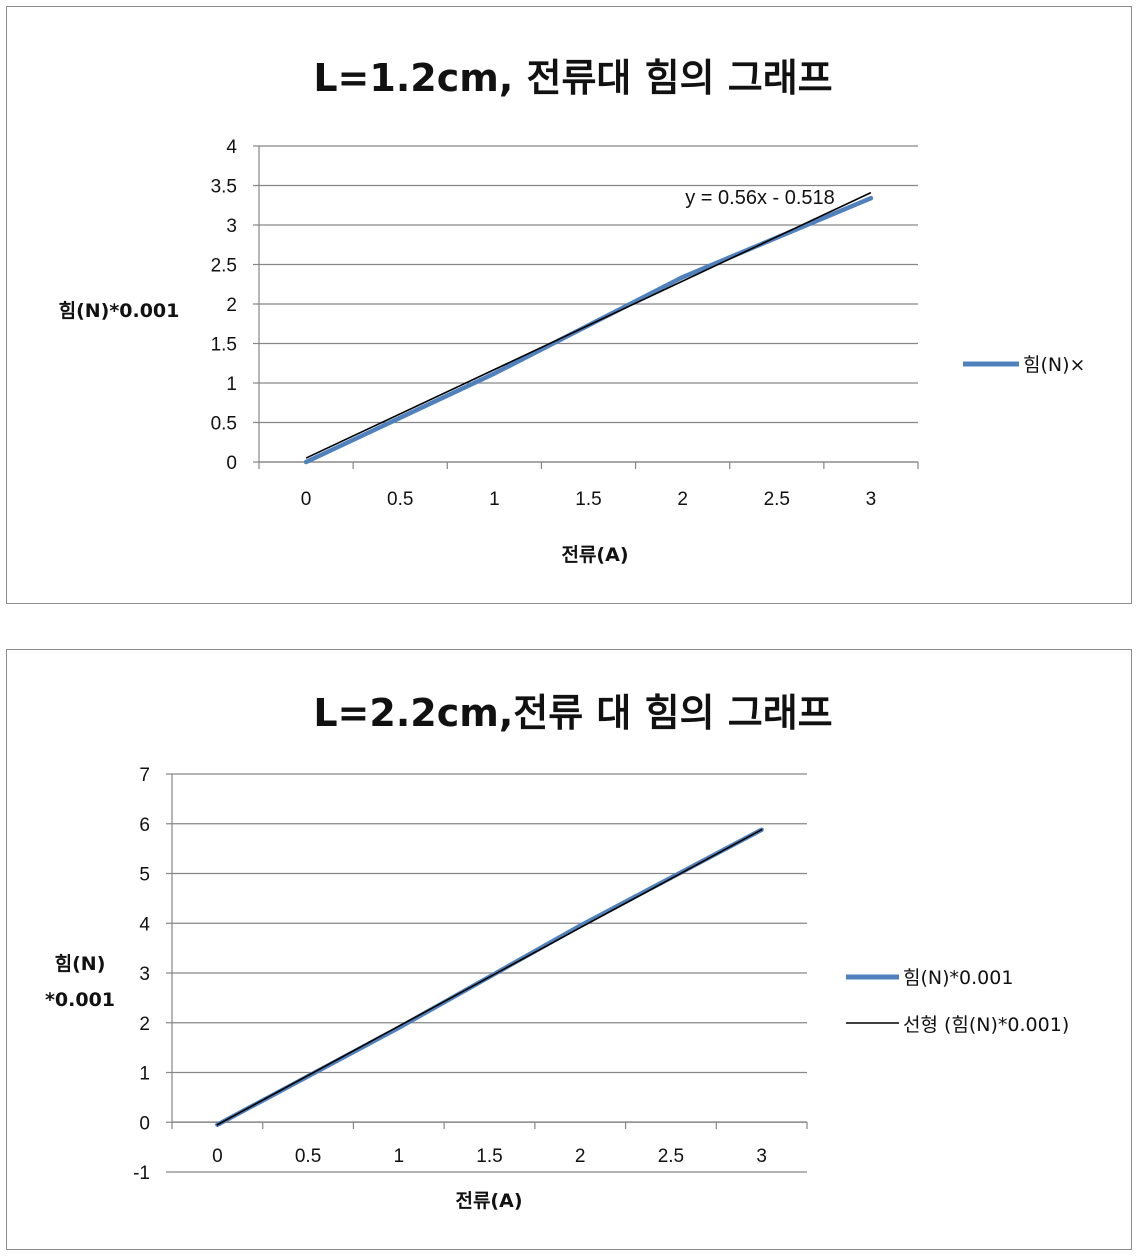 Image resolution: width=1138 pixels, height=1258 pixels. Describe the element at coordinates (594, 555) in the screenshot. I see `chart-1-x-axis-label: 전류(A)` at that location.